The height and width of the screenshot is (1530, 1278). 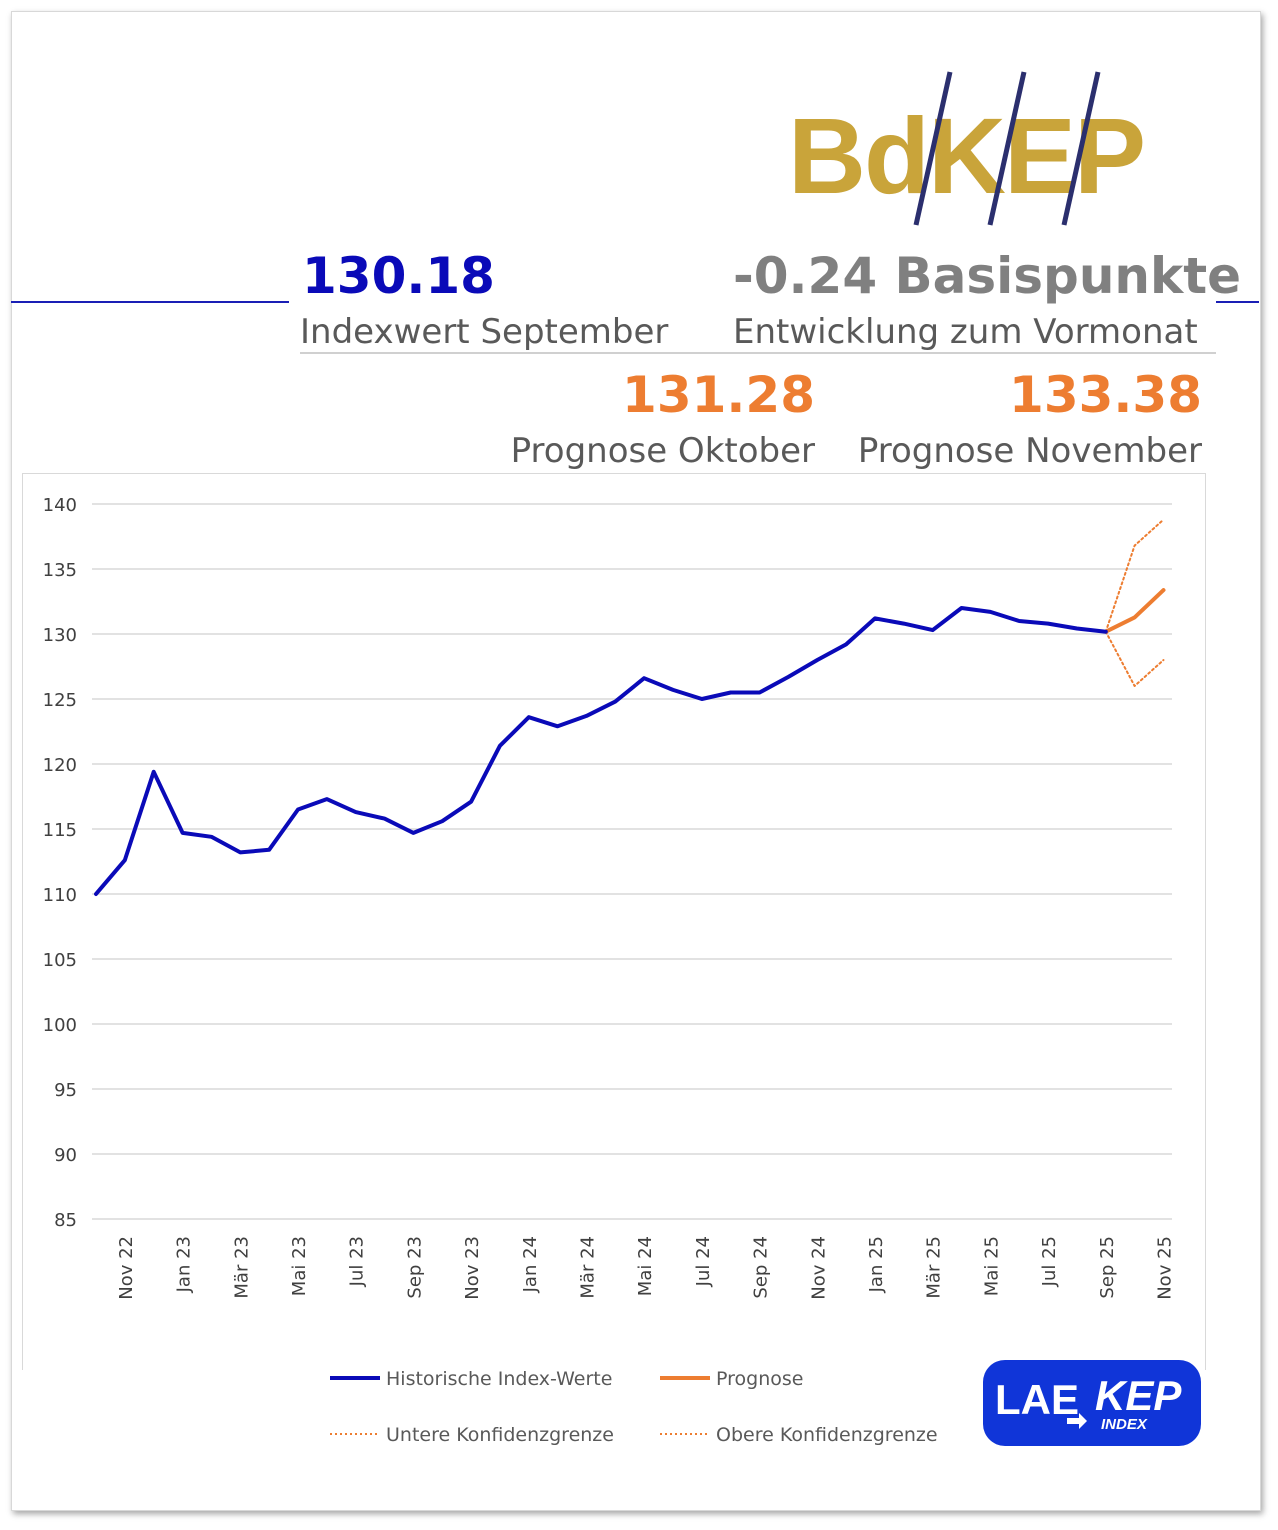 I want to click on y-tick-label: 140, so click(x=60, y=505).